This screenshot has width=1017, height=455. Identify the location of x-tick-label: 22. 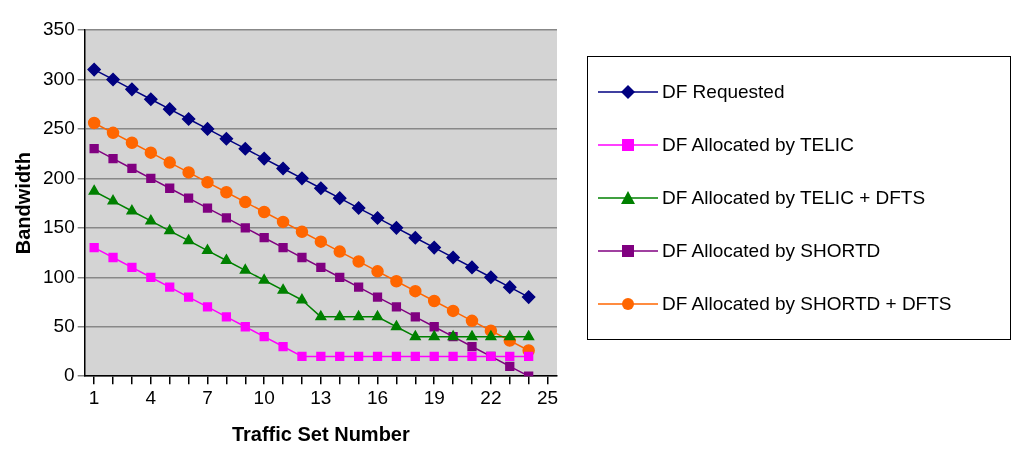
(491, 397).